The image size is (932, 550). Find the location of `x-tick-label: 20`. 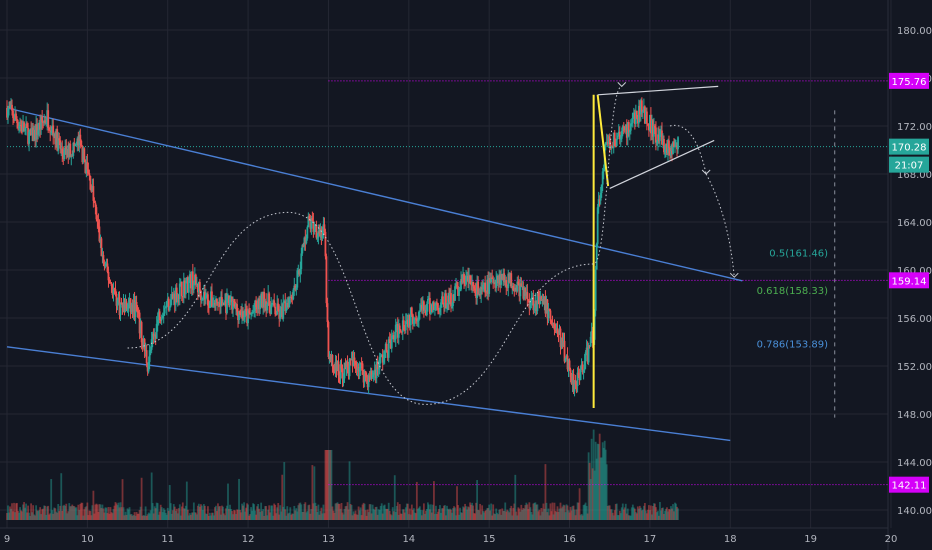

x-tick-label: 20 is located at coordinates (891, 539).